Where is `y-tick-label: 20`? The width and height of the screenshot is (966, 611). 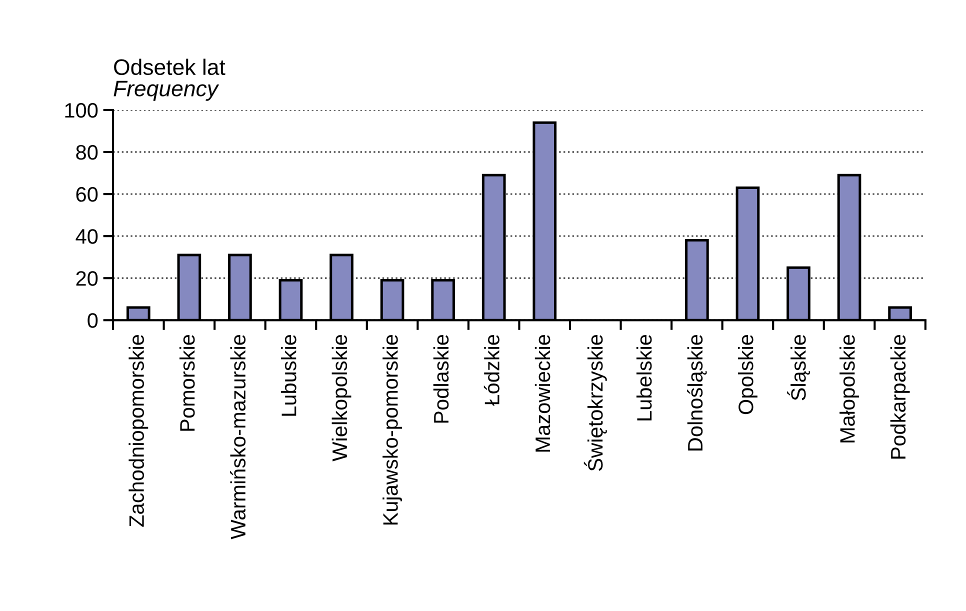 y-tick-label: 20 is located at coordinates (87, 278).